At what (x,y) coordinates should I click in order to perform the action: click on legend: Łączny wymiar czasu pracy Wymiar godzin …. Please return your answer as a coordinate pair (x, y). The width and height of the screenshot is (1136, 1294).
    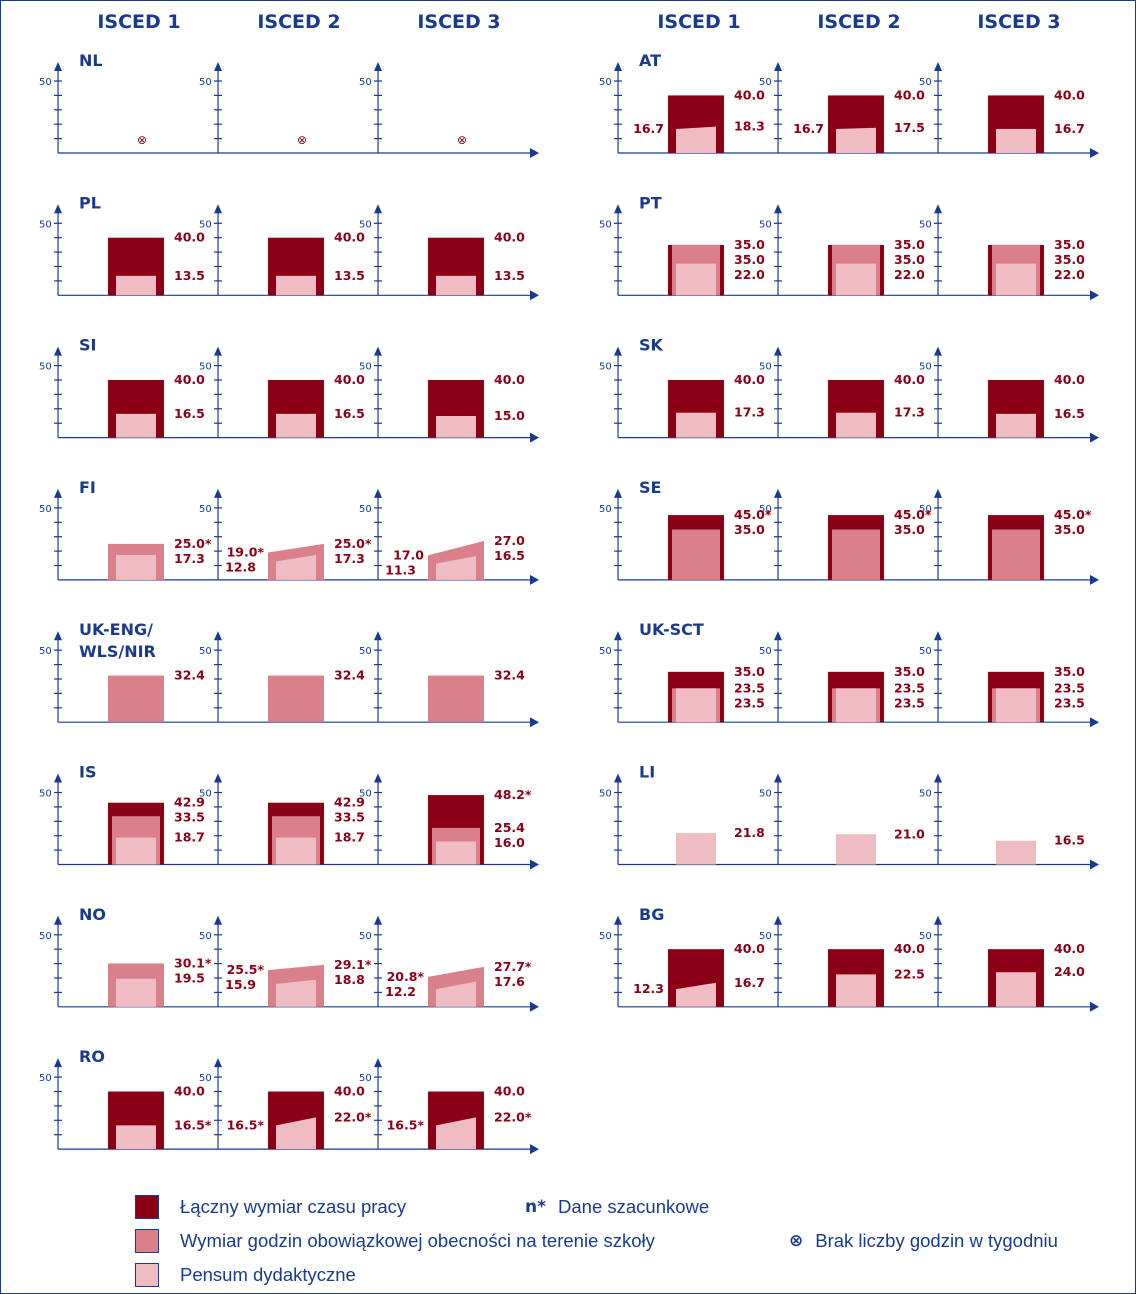
    Looking at the image, I should click on (635, 1242).